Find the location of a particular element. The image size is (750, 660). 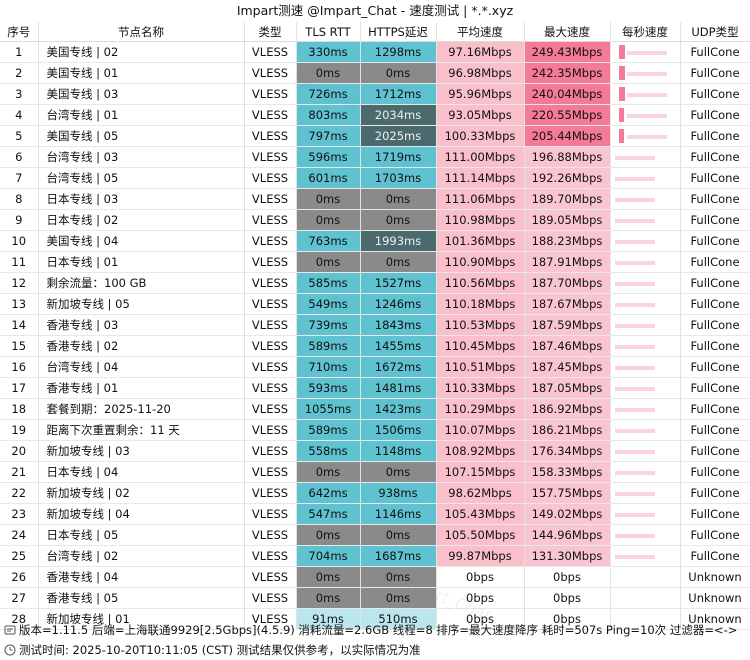

node-name: 香港专线 | 01 is located at coordinates (141, 388).